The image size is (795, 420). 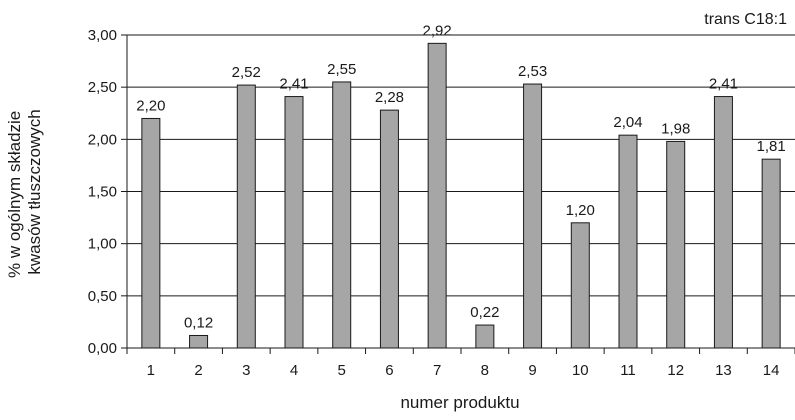 What do you see at coordinates (102, 87) in the screenshot?
I see `y-tick-label: 2,50` at bounding box center [102, 87].